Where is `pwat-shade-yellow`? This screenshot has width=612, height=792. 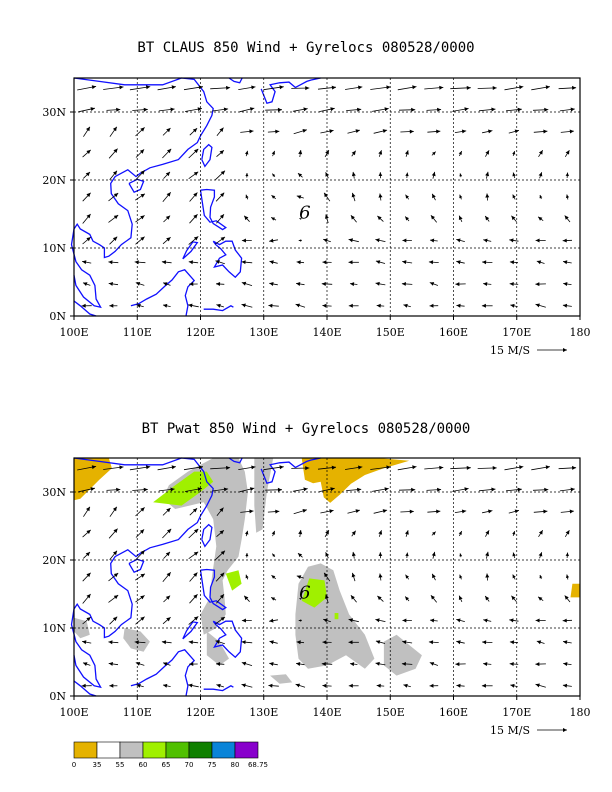
pwat-shade-yellow is located at coordinates (575, 590).